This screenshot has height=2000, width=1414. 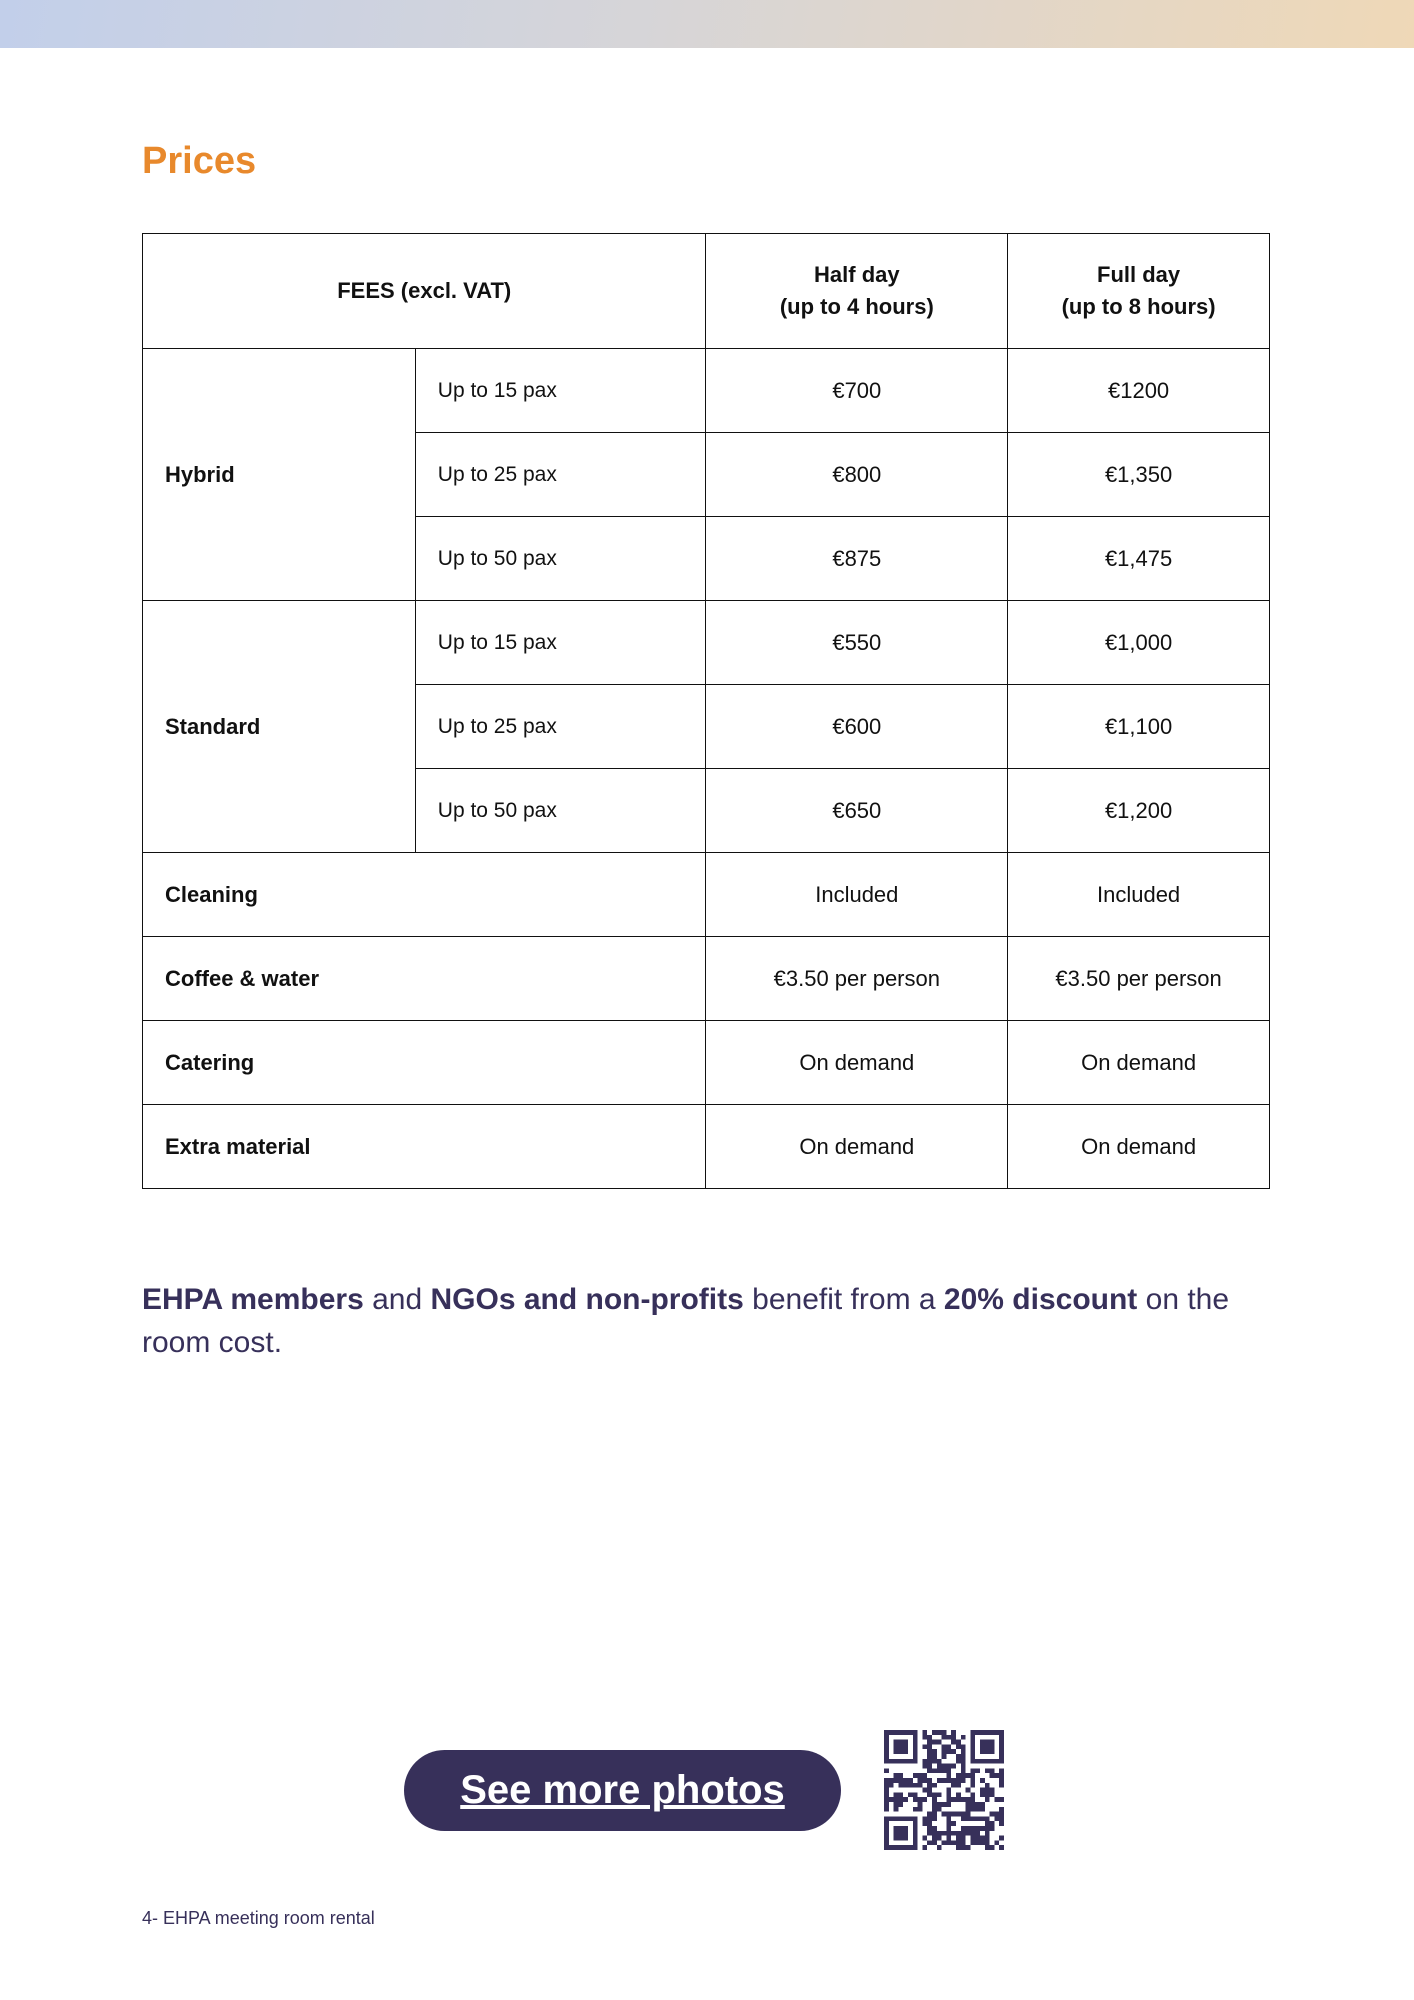 I want to click on discount-text: benefit from a, so click(x=843, y=1299).